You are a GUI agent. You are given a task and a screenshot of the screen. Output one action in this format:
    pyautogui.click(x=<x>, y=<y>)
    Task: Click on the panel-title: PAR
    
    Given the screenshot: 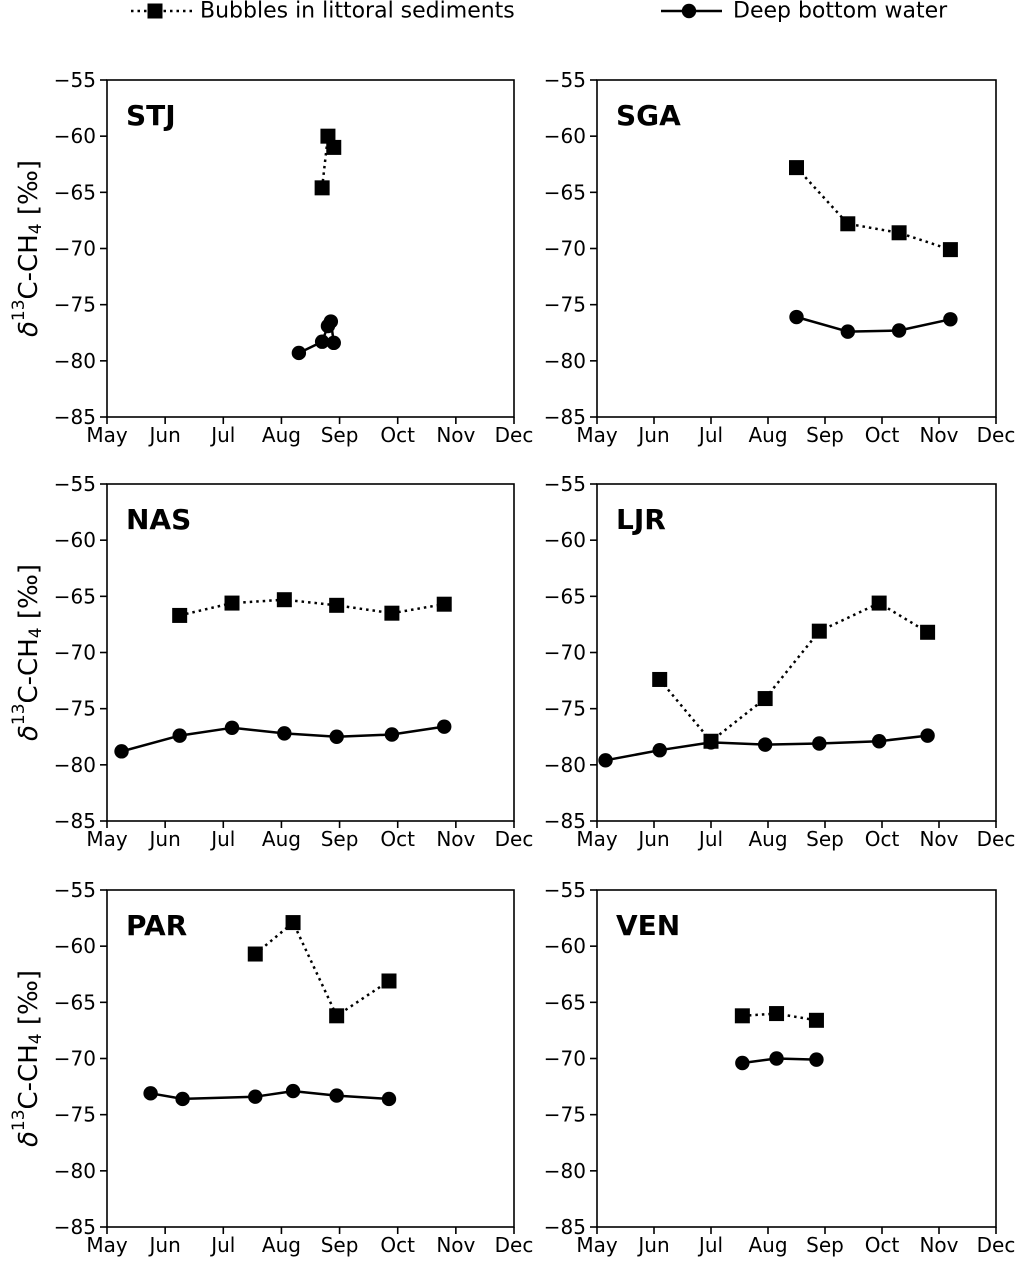 What is the action you would take?
    pyautogui.click(x=156, y=925)
    